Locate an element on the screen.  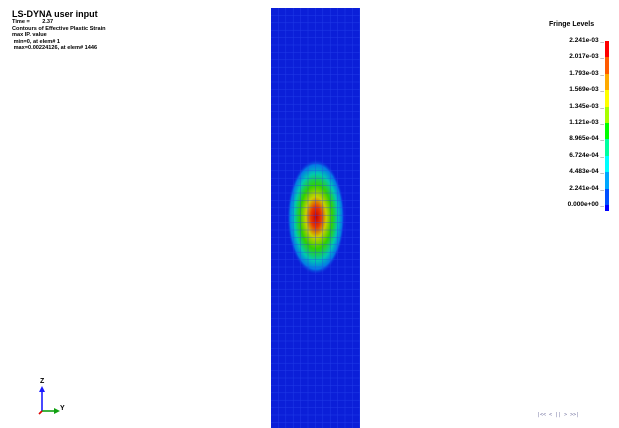
legend-level-label: 6.724e-04 _ is located at coordinates (586, 155).